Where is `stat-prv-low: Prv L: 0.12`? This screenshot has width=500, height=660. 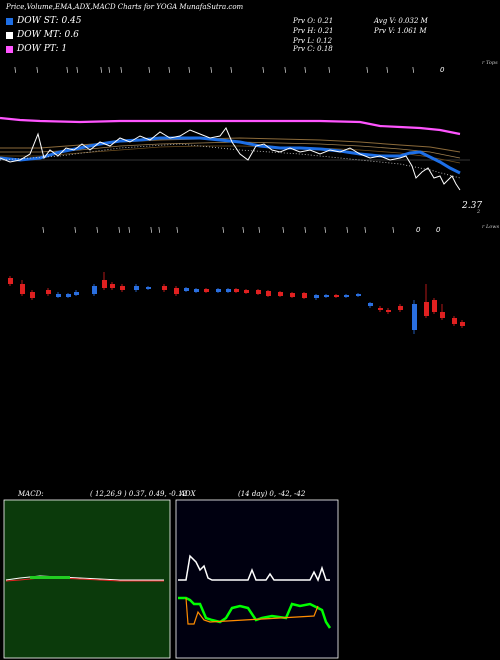 stat-prv-low: Prv L: 0.12 is located at coordinates (313, 41).